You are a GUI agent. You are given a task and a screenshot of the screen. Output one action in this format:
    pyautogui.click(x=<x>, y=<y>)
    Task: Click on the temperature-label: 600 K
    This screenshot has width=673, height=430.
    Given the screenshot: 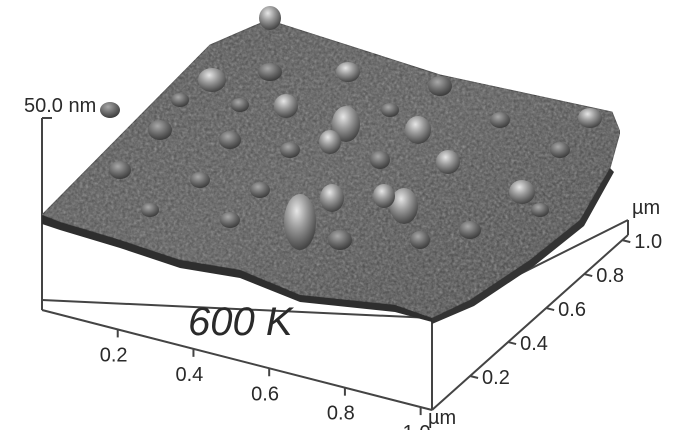 What is the action you would take?
    pyautogui.click(x=241, y=322)
    